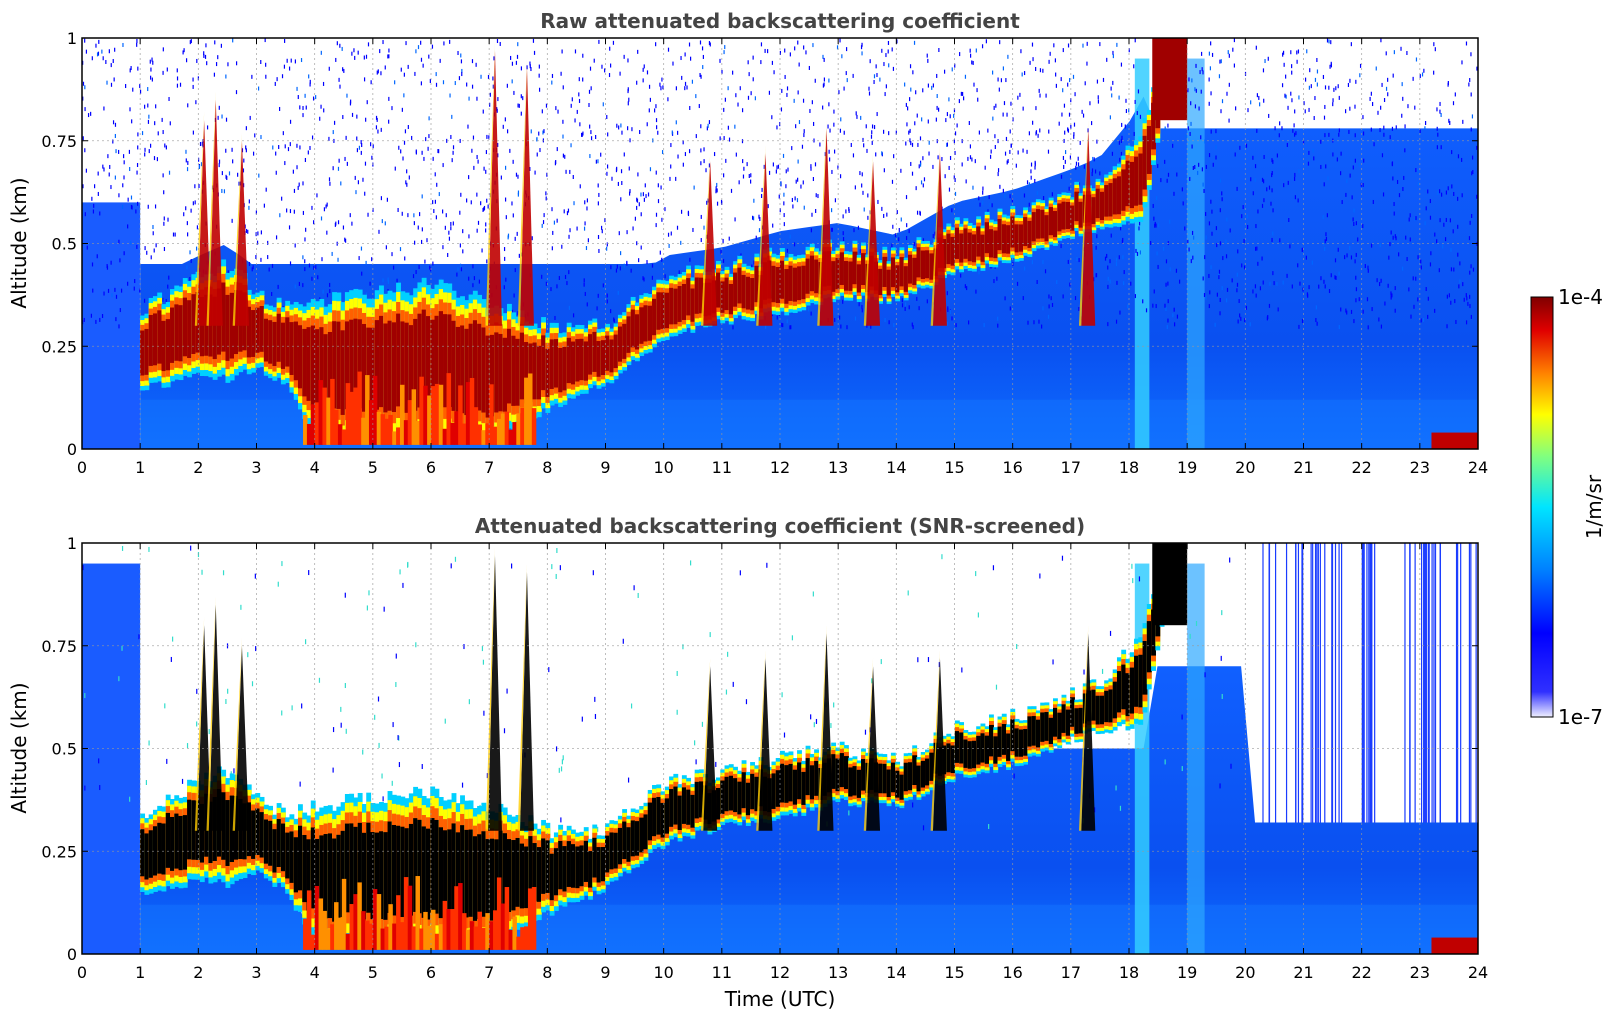  What do you see at coordinates (1594, 506) in the screenshot?
I see `colorbar-unit-label: 1/m/sr` at bounding box center [1594, 506].